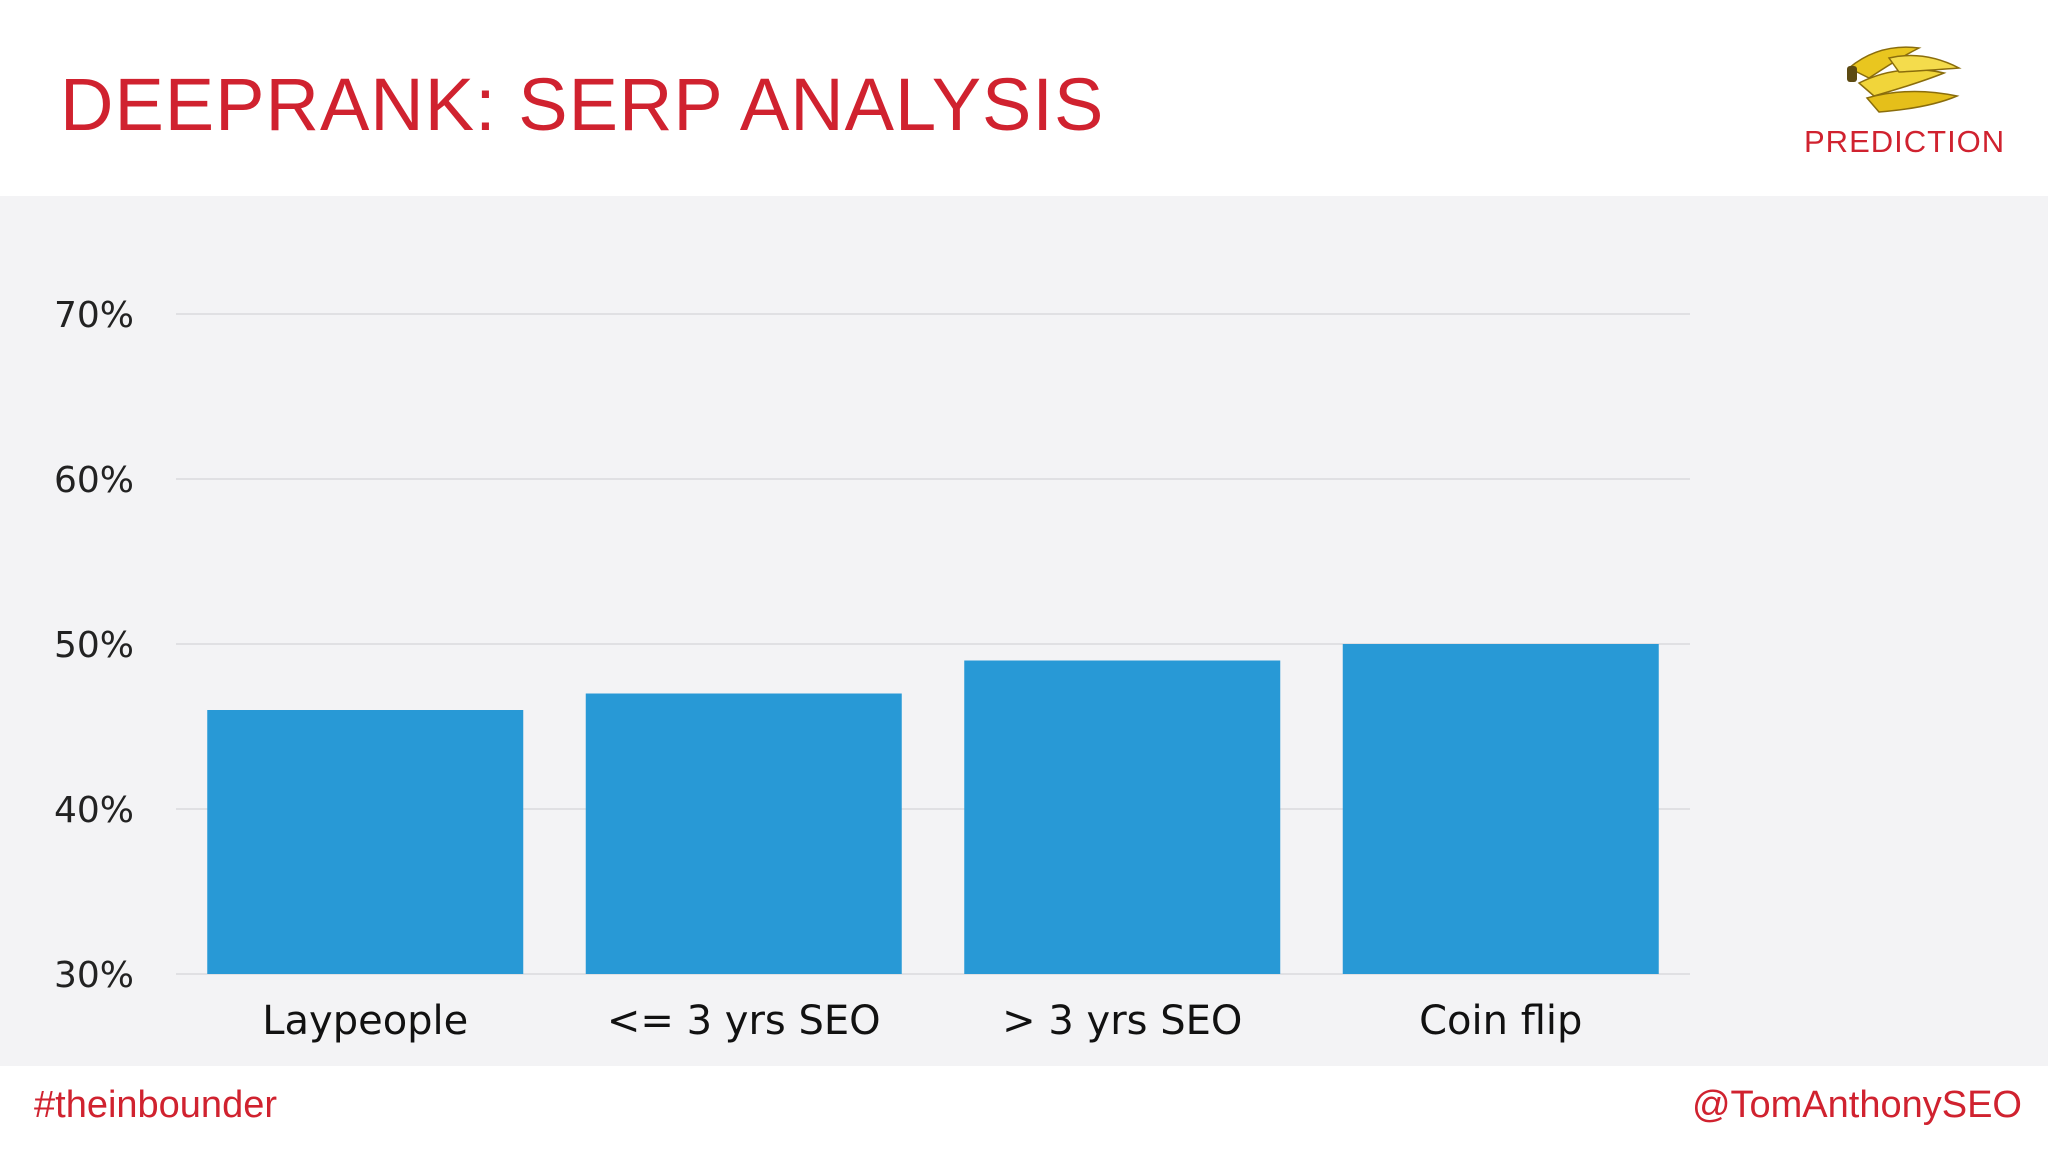  I want to click on hashtag: #theinbounder, so click(155, 1105).